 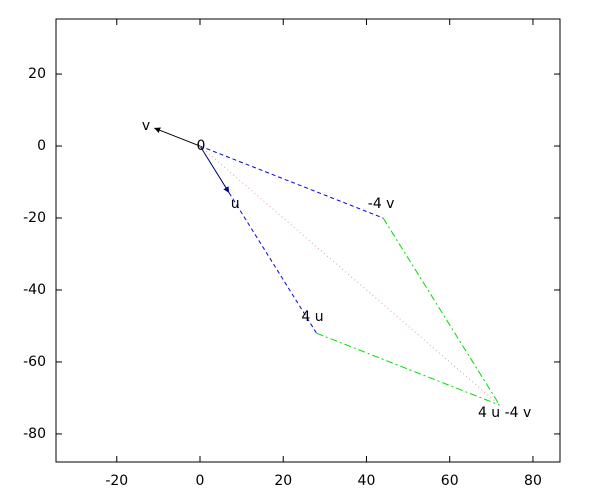 What do you see at coordinates (200, 481) in the screenshot?
I see `x-tick-label: 0` at bounding box center [200, 481].